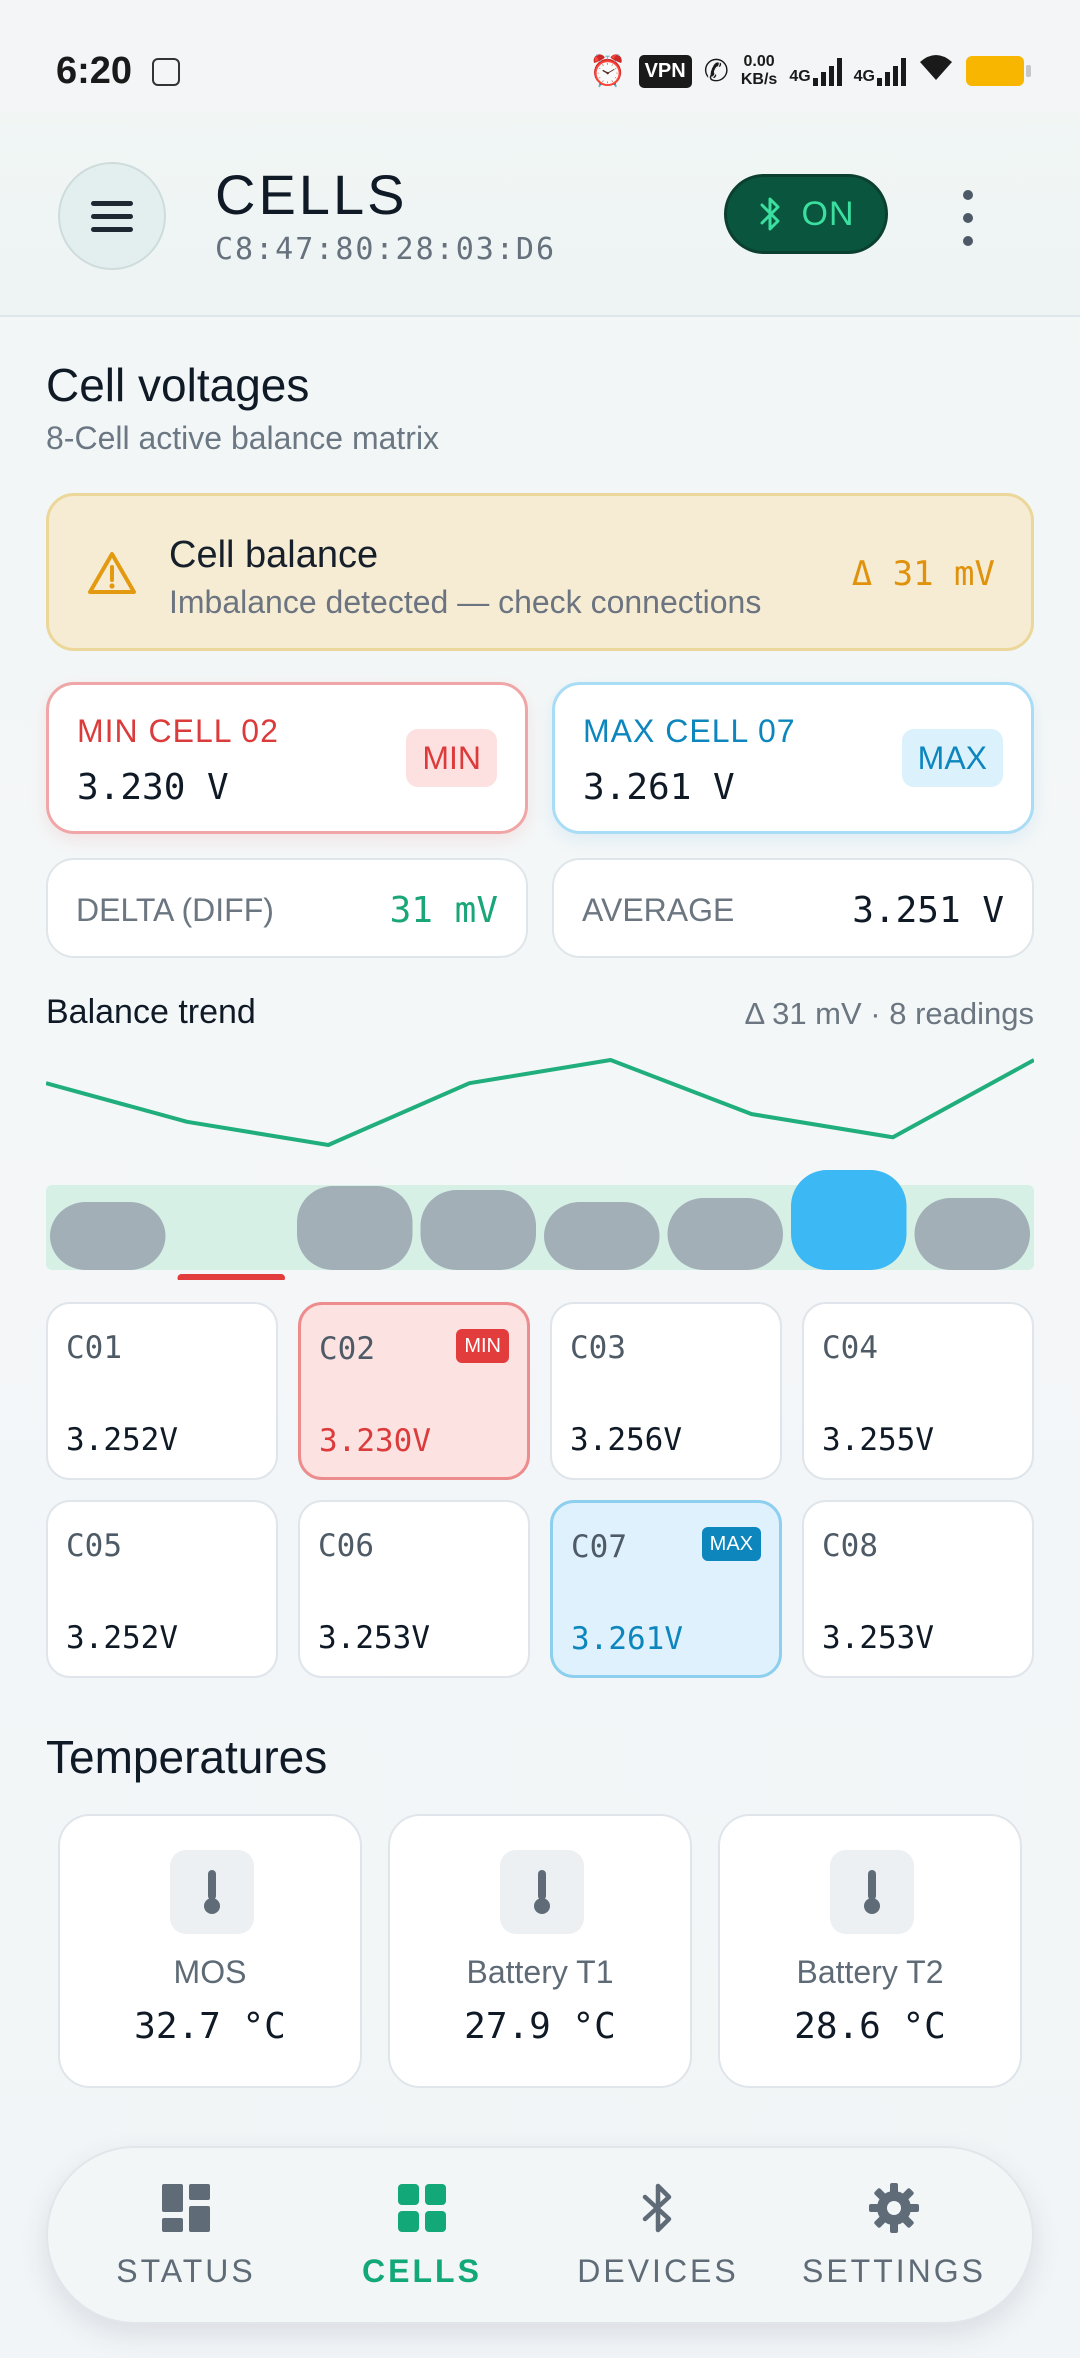 The width and height of the screenshot is (1080, 2358). What do you see at coordinates (540, 2026) in the screenshot?
I see `temp-value: 27.9 °C` at bounding box center [540, 2026].